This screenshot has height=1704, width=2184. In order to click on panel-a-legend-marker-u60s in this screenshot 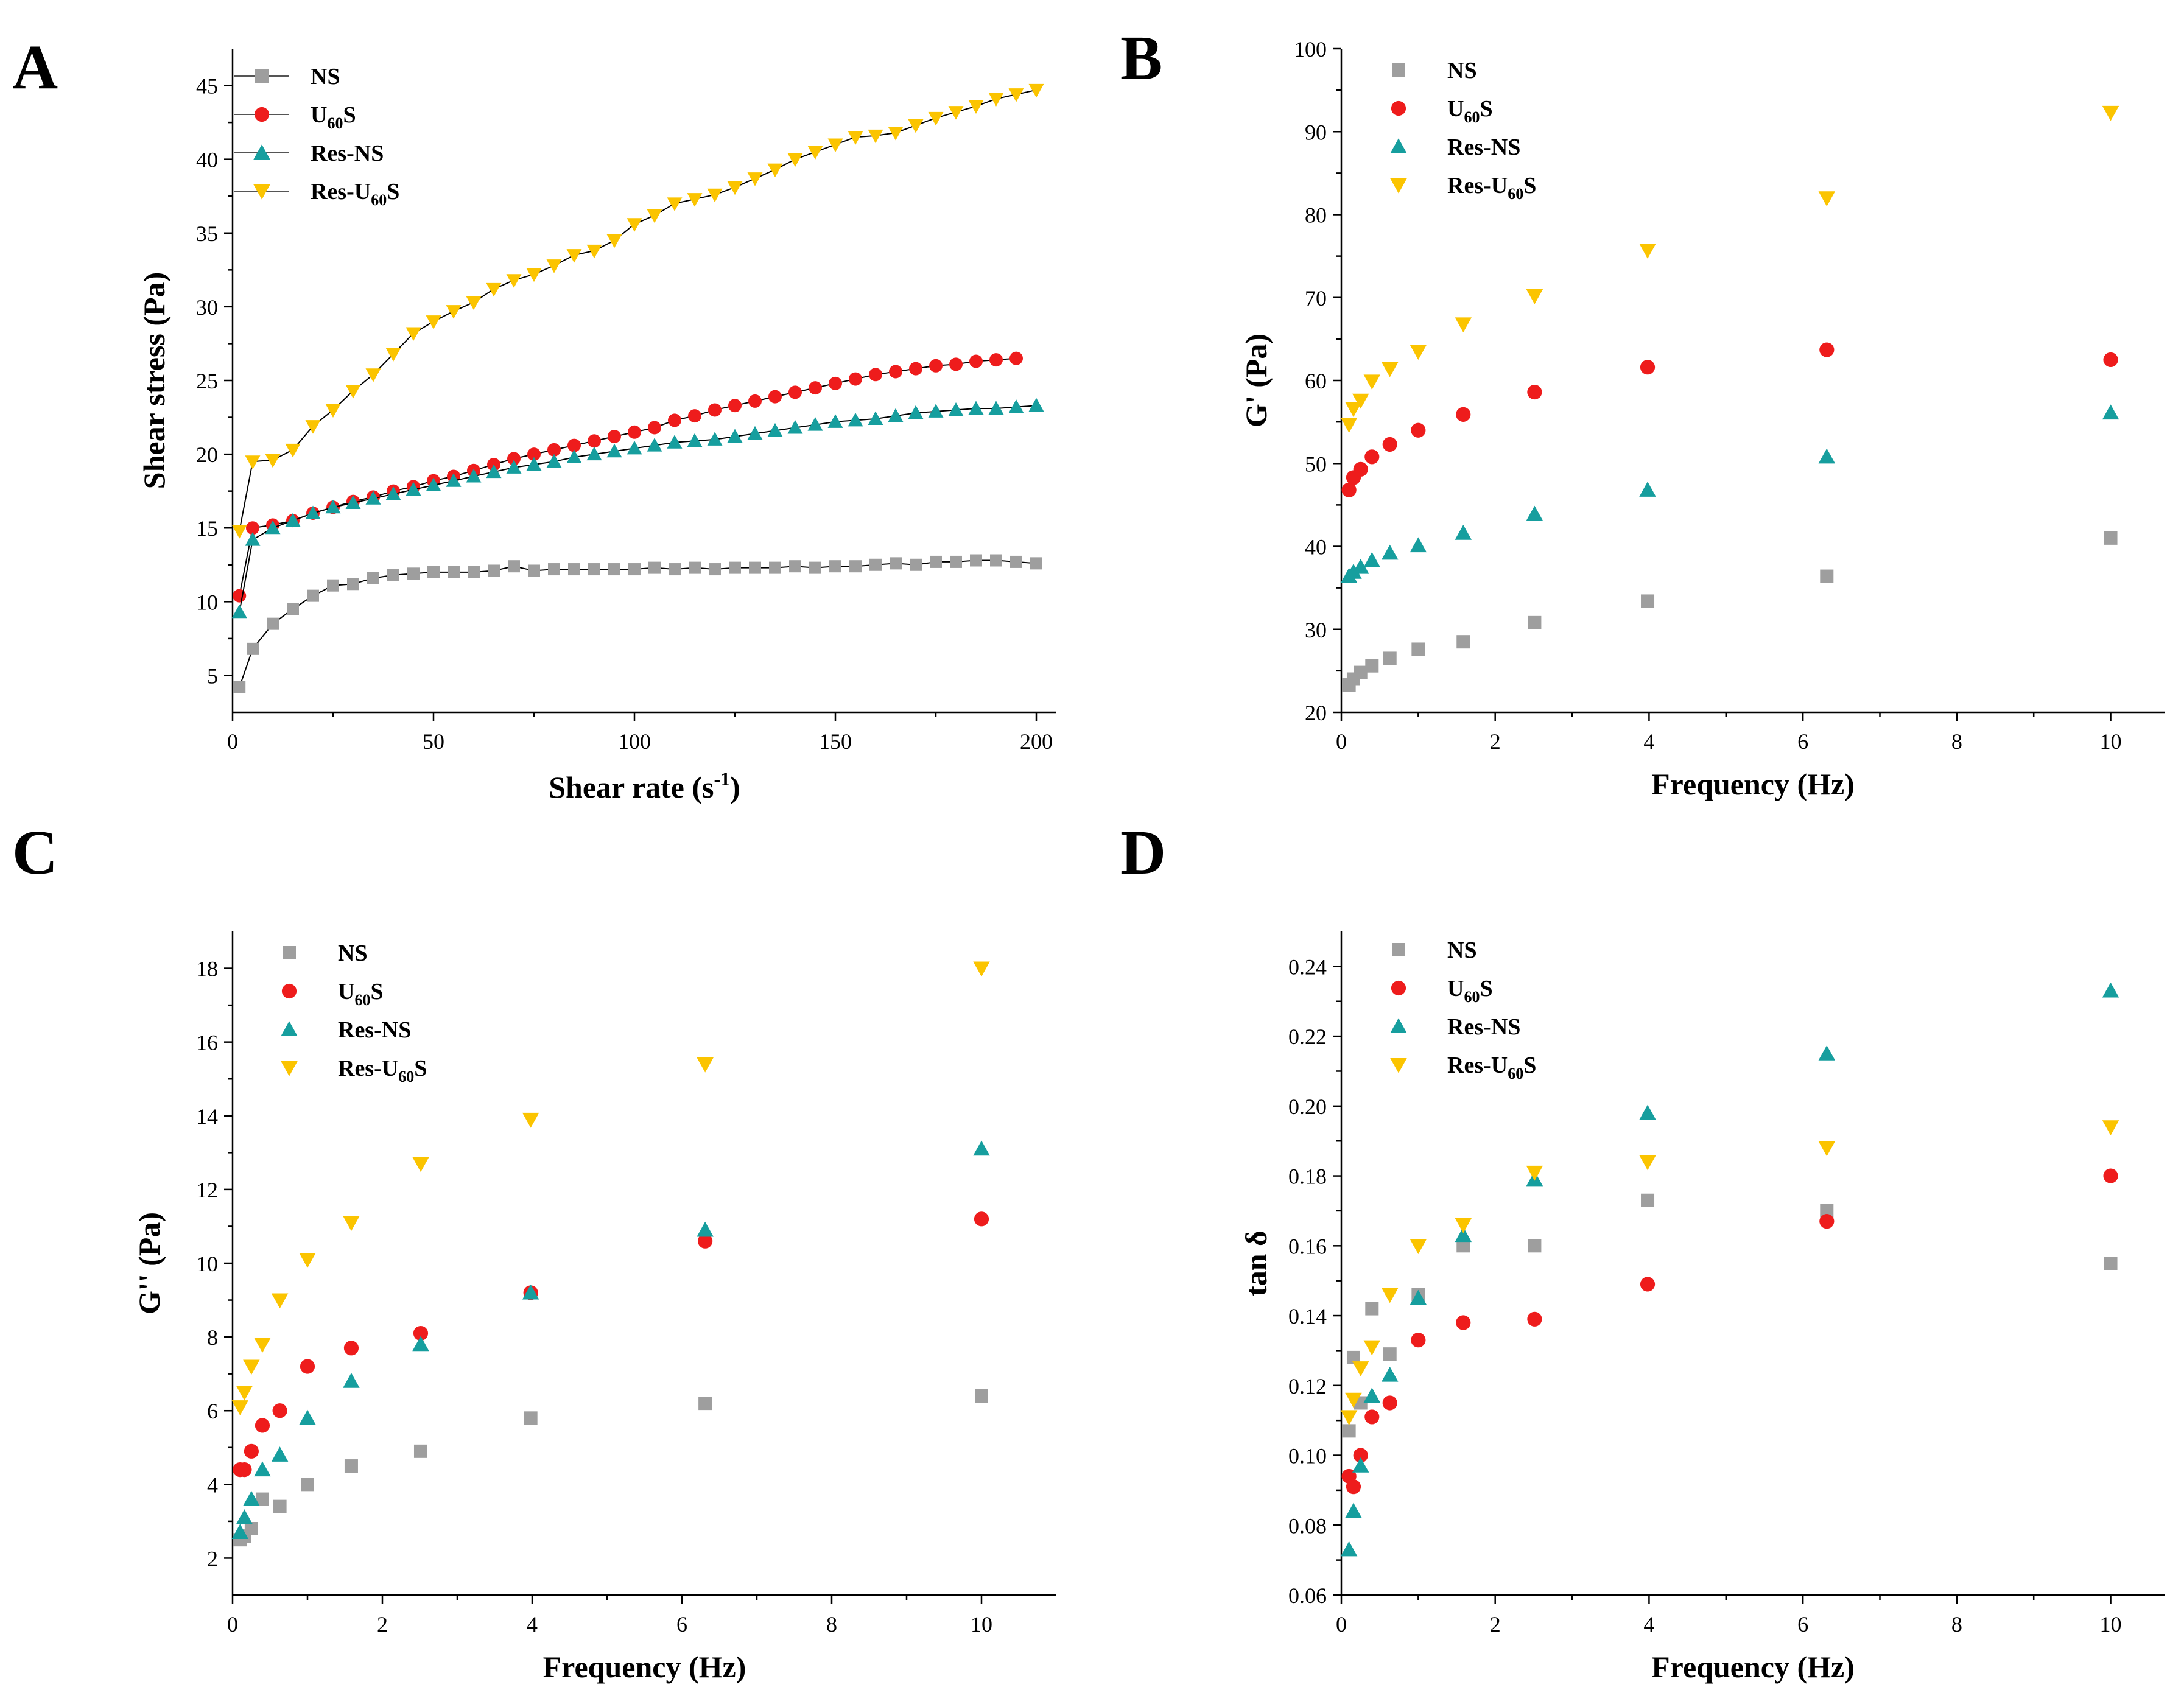, I will do `click(262, 115)`.